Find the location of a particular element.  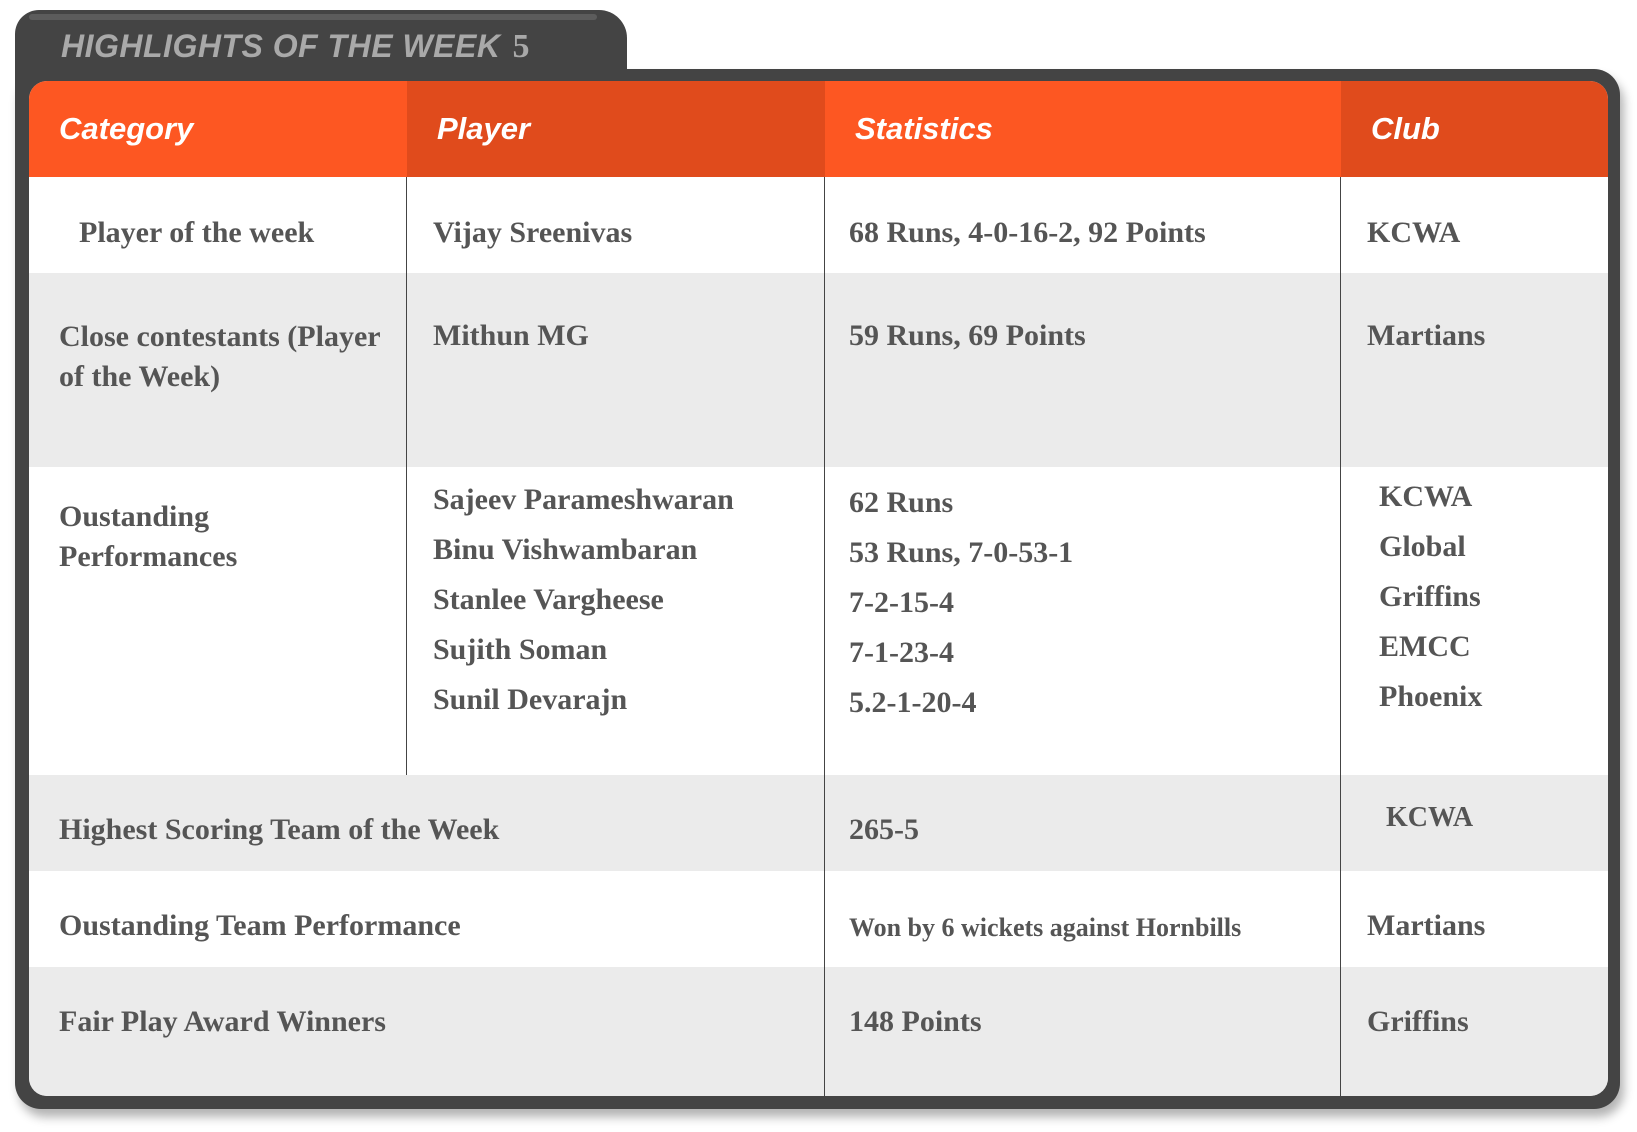

player-cell: Stanlee Vargheese is located at coordinates (548, 599).